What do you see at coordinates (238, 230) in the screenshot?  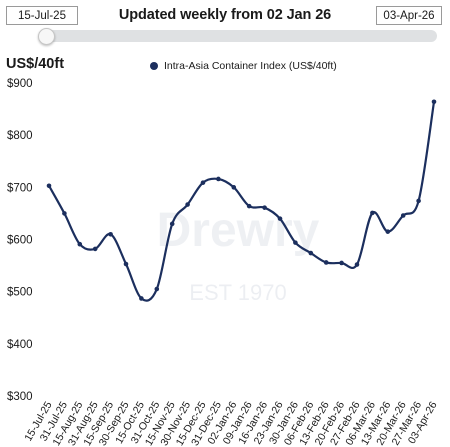 I see `watermark-brand: Drewry` at bounding box center [238, 230].